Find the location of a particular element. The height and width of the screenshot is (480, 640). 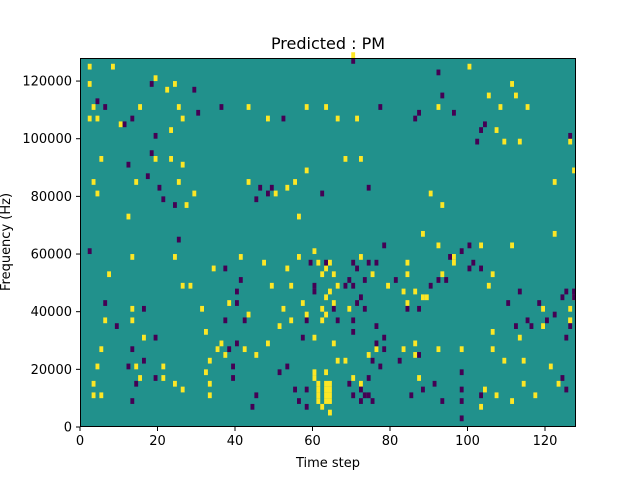

y-tick-label: 80000 is located at coordinates (51, 197).